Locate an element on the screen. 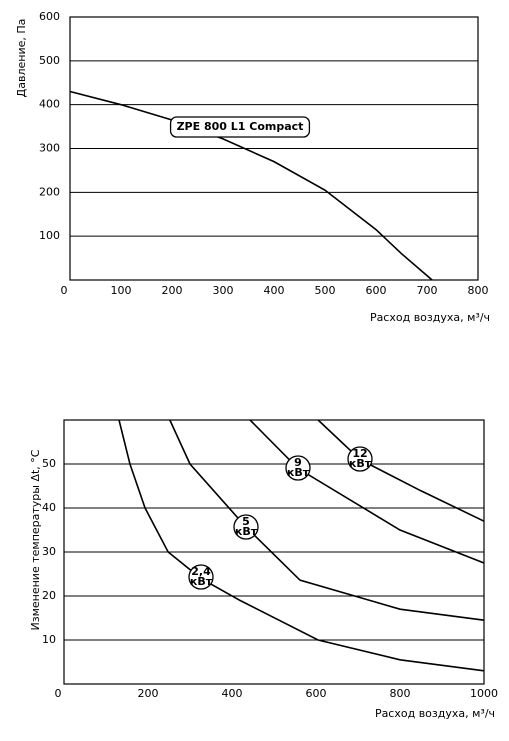 The width and height of the screenshot is (509, 741). x-tick-label: 500 is located at coordinates (325, 290).